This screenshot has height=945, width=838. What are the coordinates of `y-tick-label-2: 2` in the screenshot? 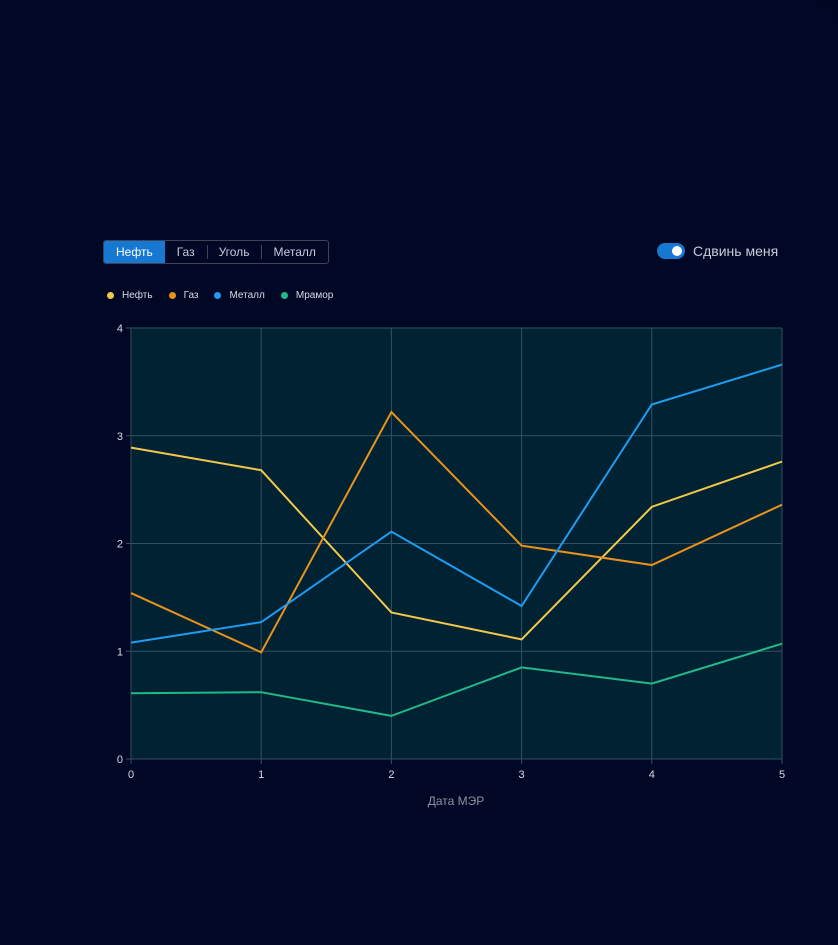 It's located at (120, 545).